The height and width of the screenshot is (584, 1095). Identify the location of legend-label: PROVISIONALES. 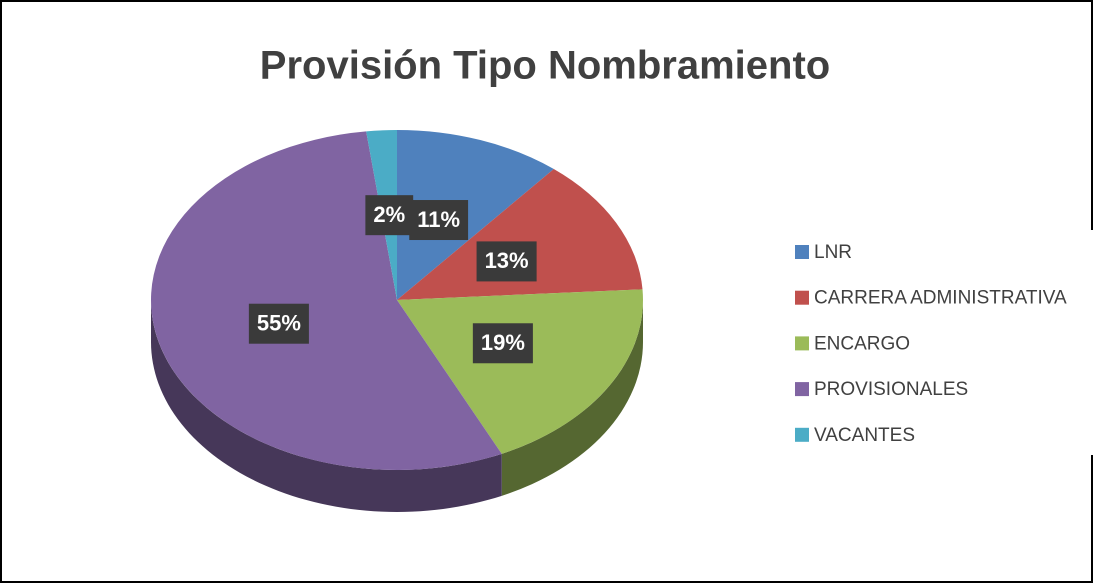
(891, 389).